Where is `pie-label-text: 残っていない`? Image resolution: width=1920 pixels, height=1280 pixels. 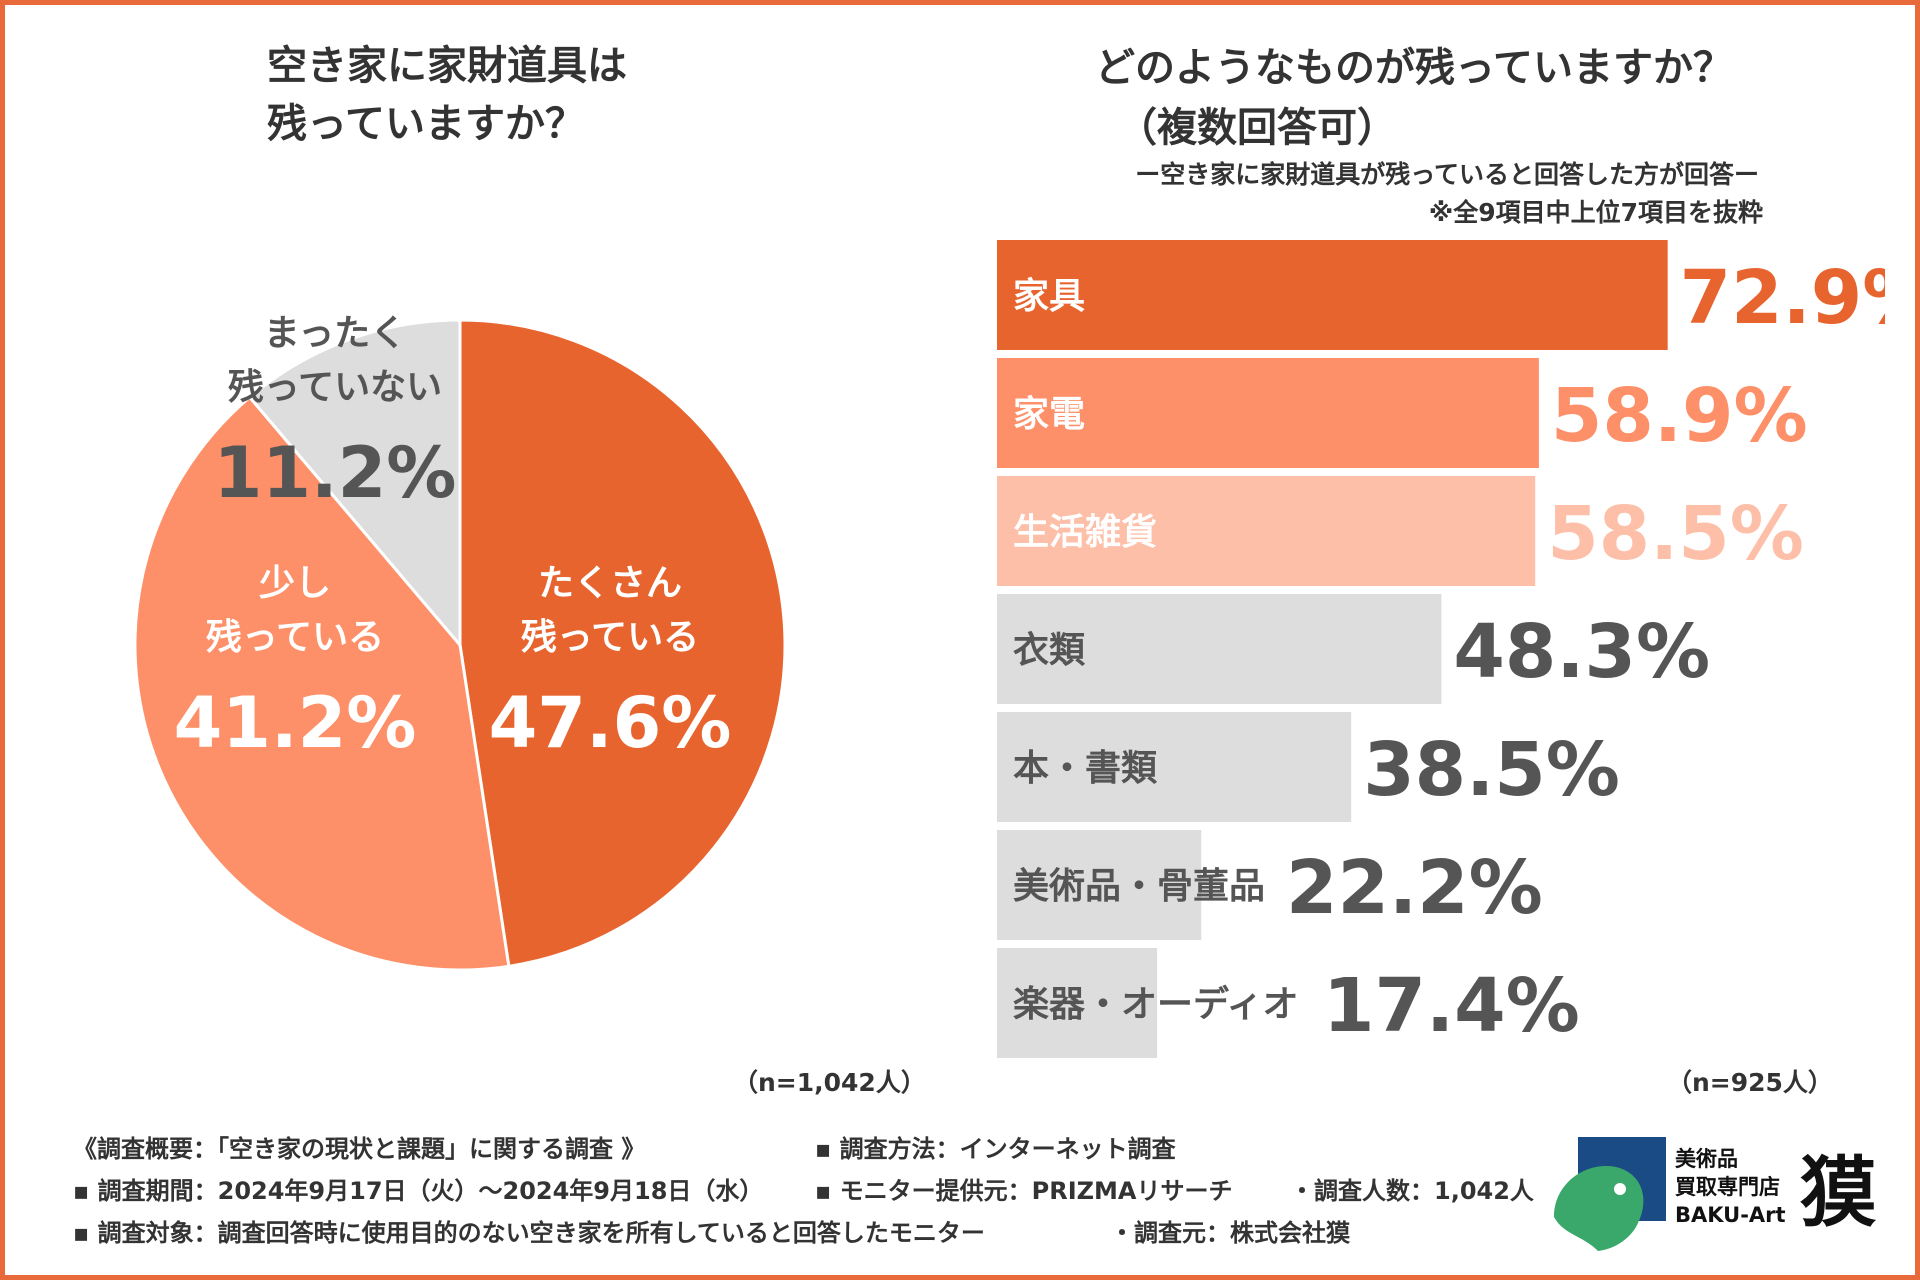 pie-label-text: 残っていない is located at coordinates (335, 387).